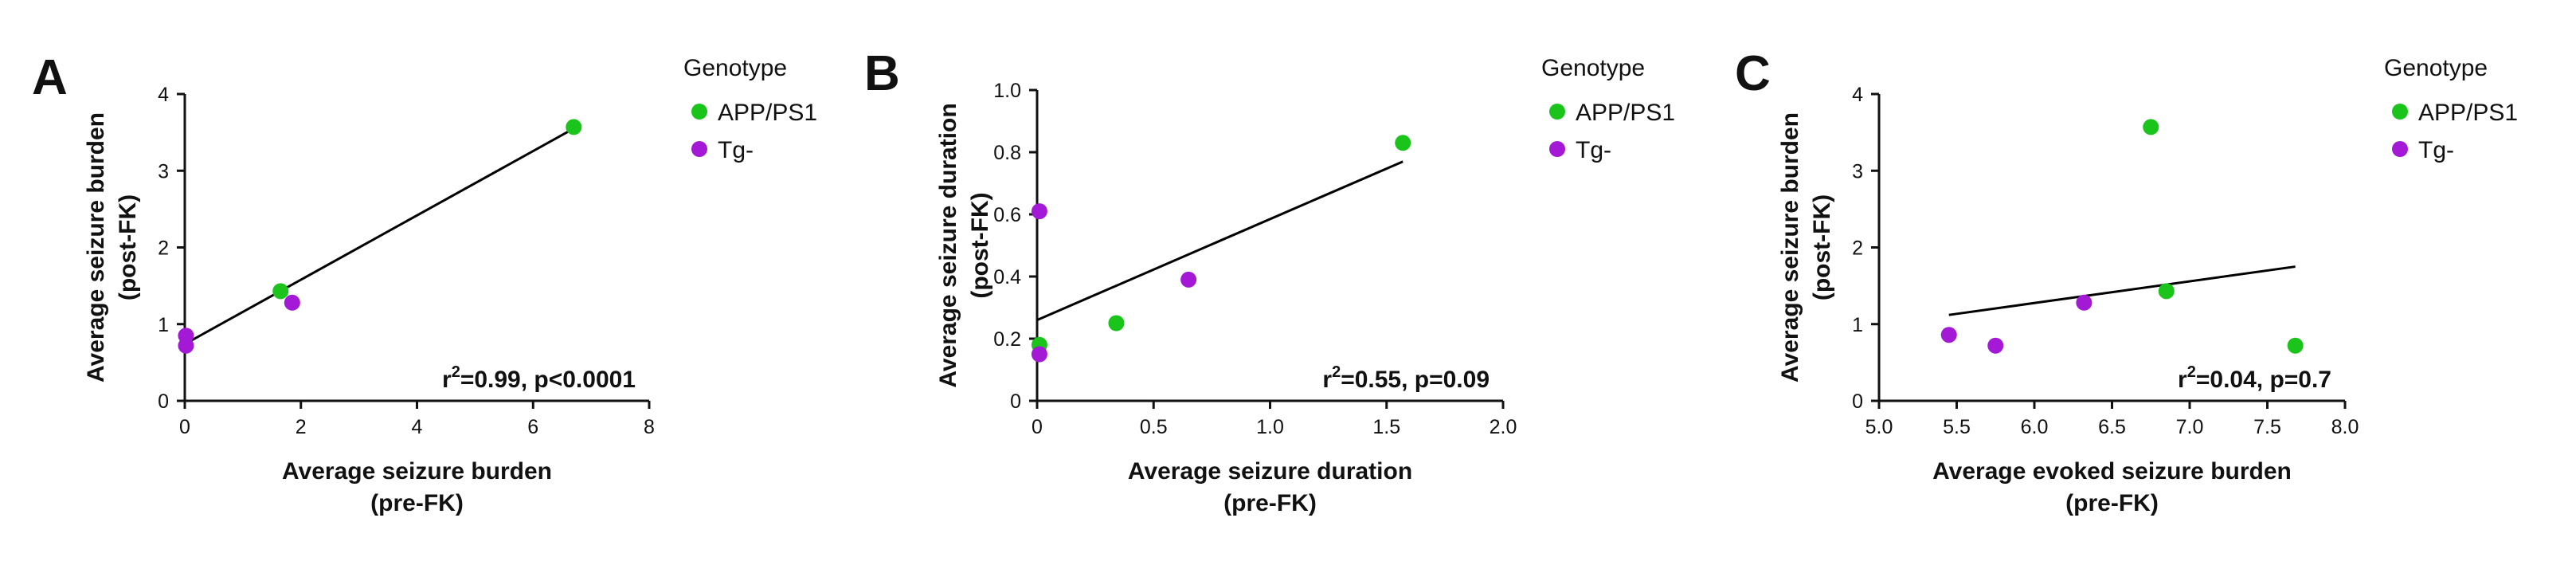 The width and height of the screenshot is (2576, 565). I want to click on stat-value: =0.04, p=0.7, so click(2263, 380).